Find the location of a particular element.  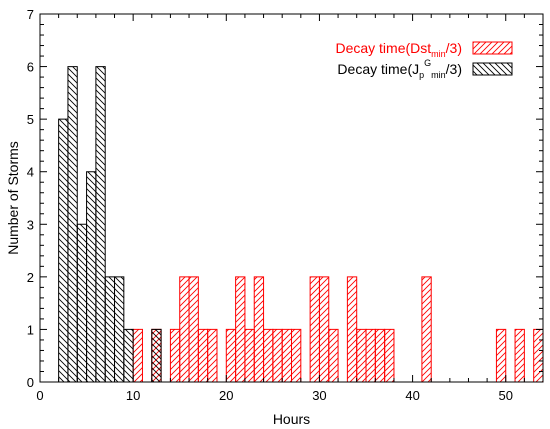

legend-label-s1: Decay time(JpGmin/3) is located at coordinates (399, 69).